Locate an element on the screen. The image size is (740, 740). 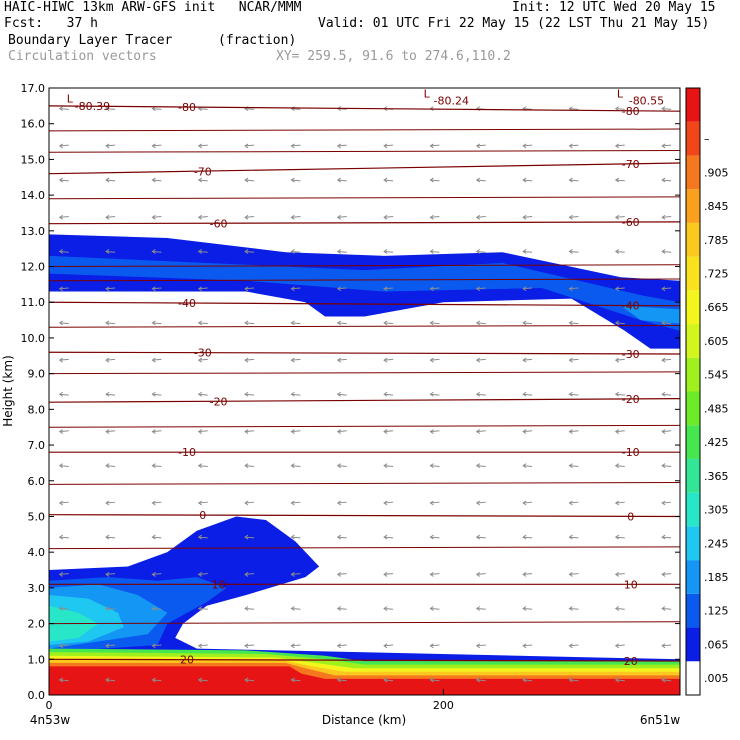
colorbar-label: .365 is located at coordinates (716, 476).